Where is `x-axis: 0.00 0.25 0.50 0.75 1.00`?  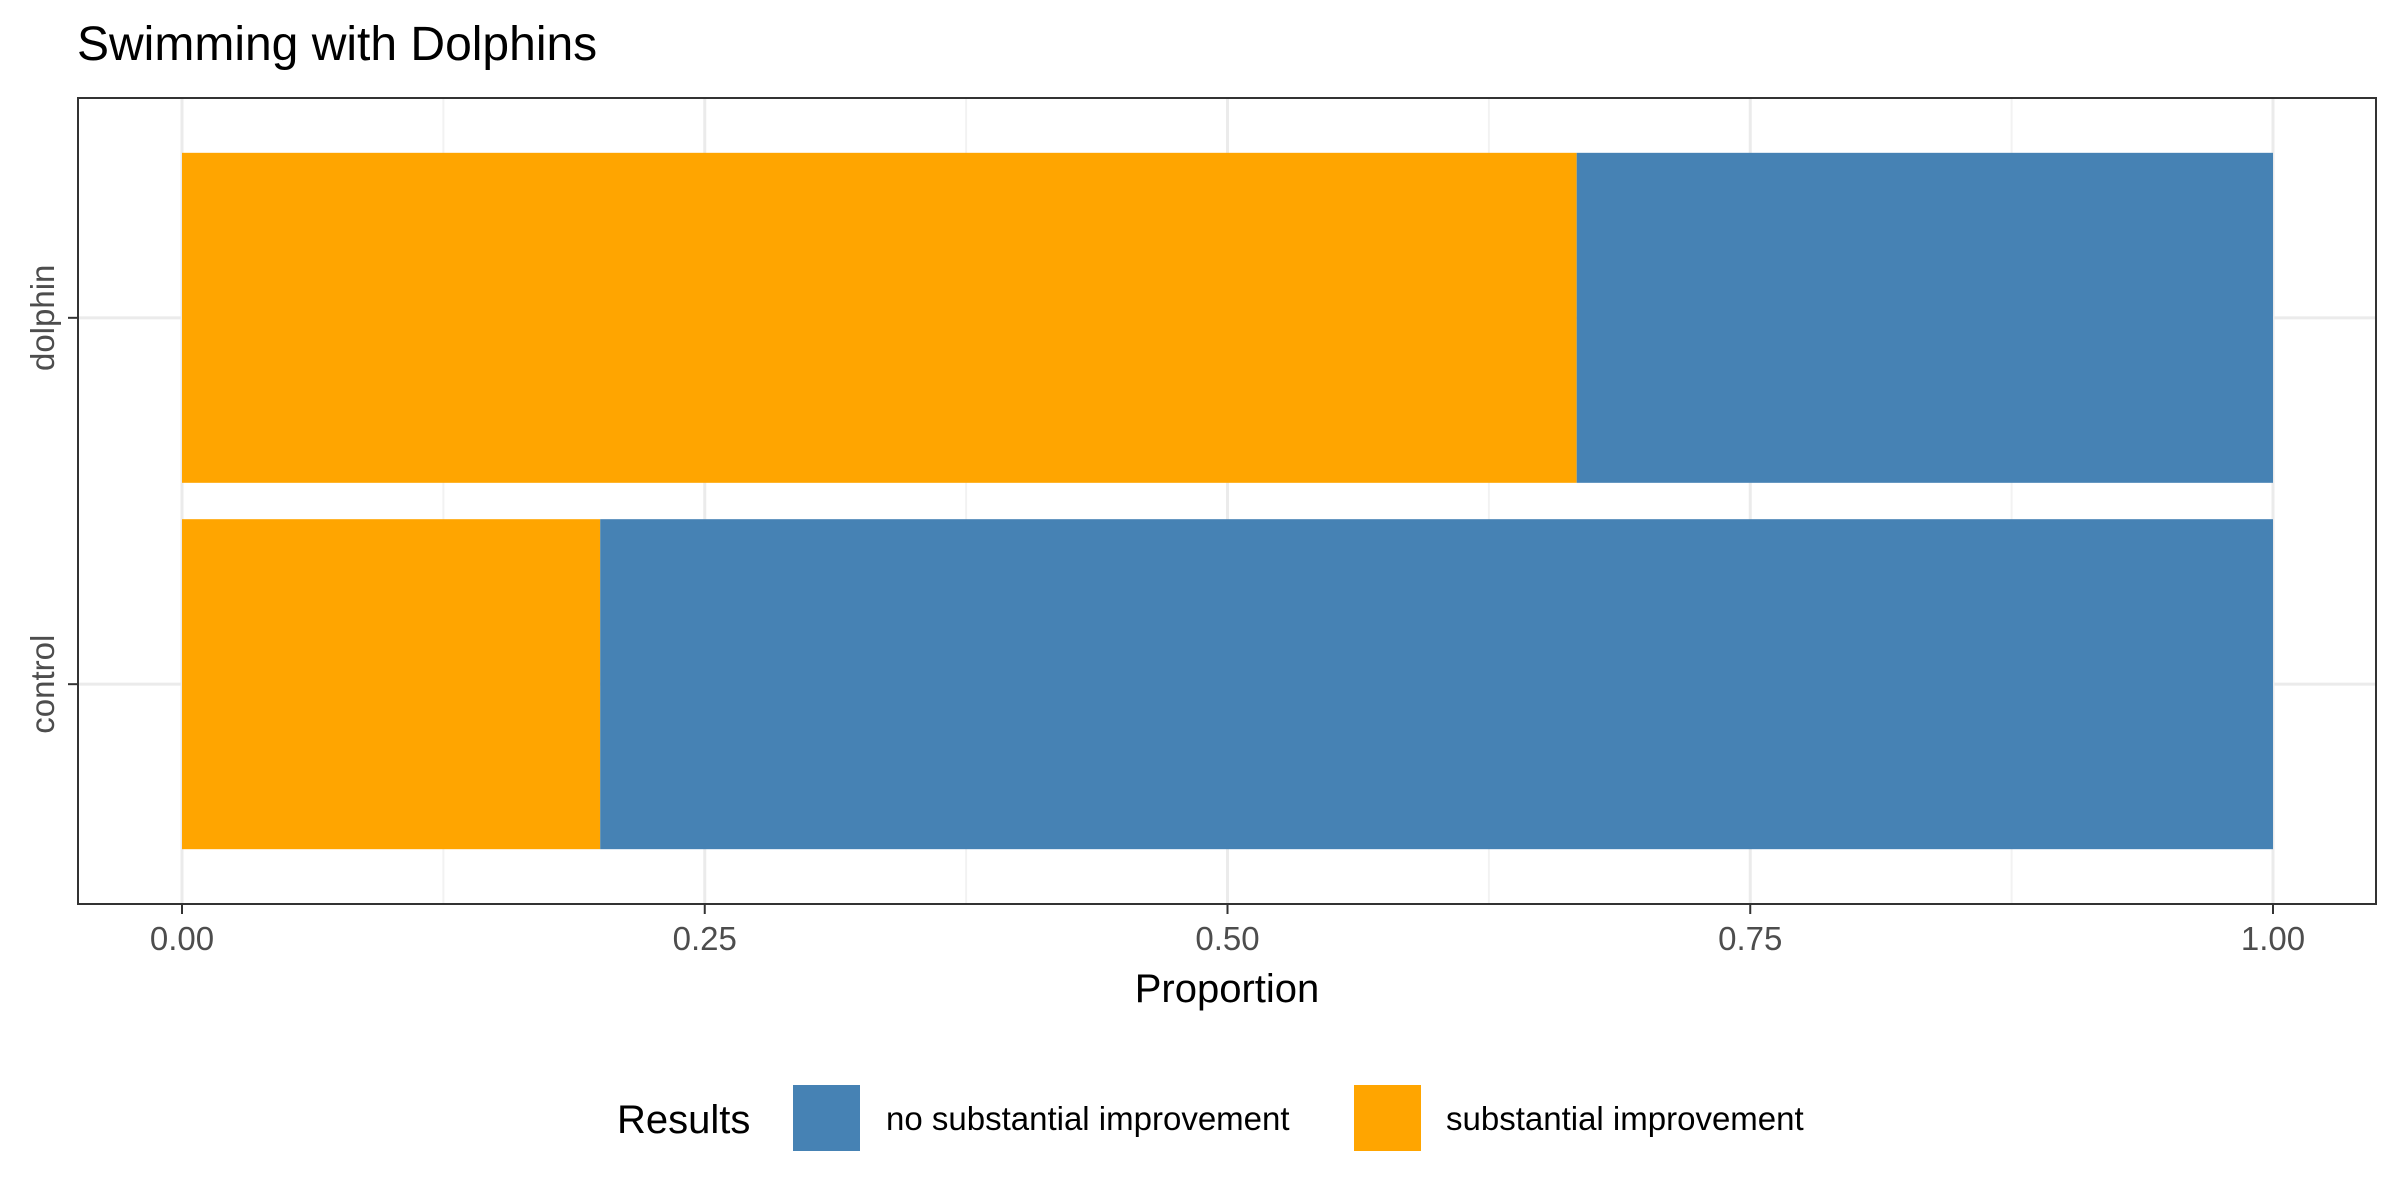 x-axis: 0.00 0.25 0.50 0.75 1.00 is located at coordinates (1227, 930).